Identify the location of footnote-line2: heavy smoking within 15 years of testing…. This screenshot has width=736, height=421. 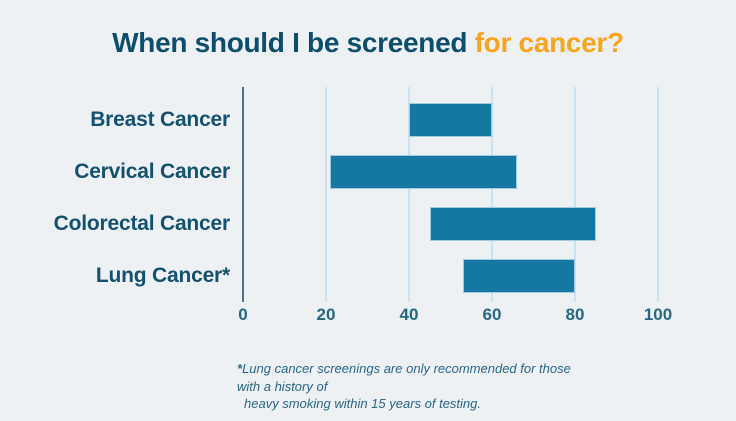
(363, 403).